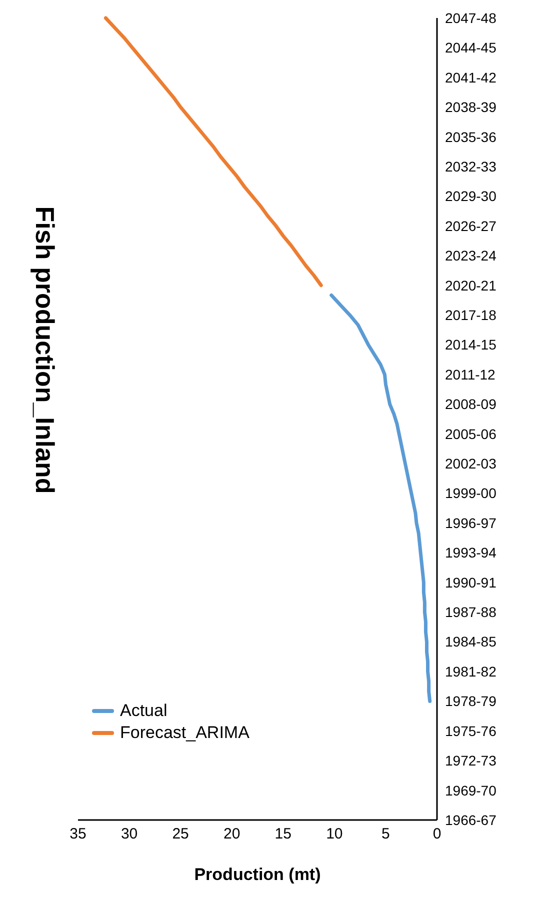  What do you see at coordinates (78, 834) in the screenshot?
I see `x-tick-label: 35` at bounding box center [78, 834].